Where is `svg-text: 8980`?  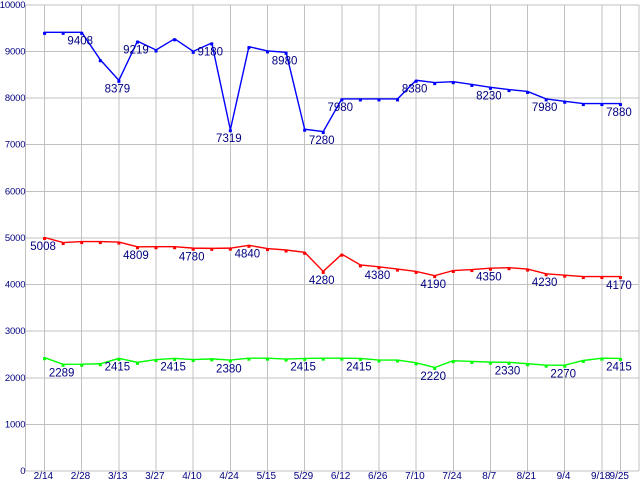 svg-text: 8980 is located at coordinates (285, 62).